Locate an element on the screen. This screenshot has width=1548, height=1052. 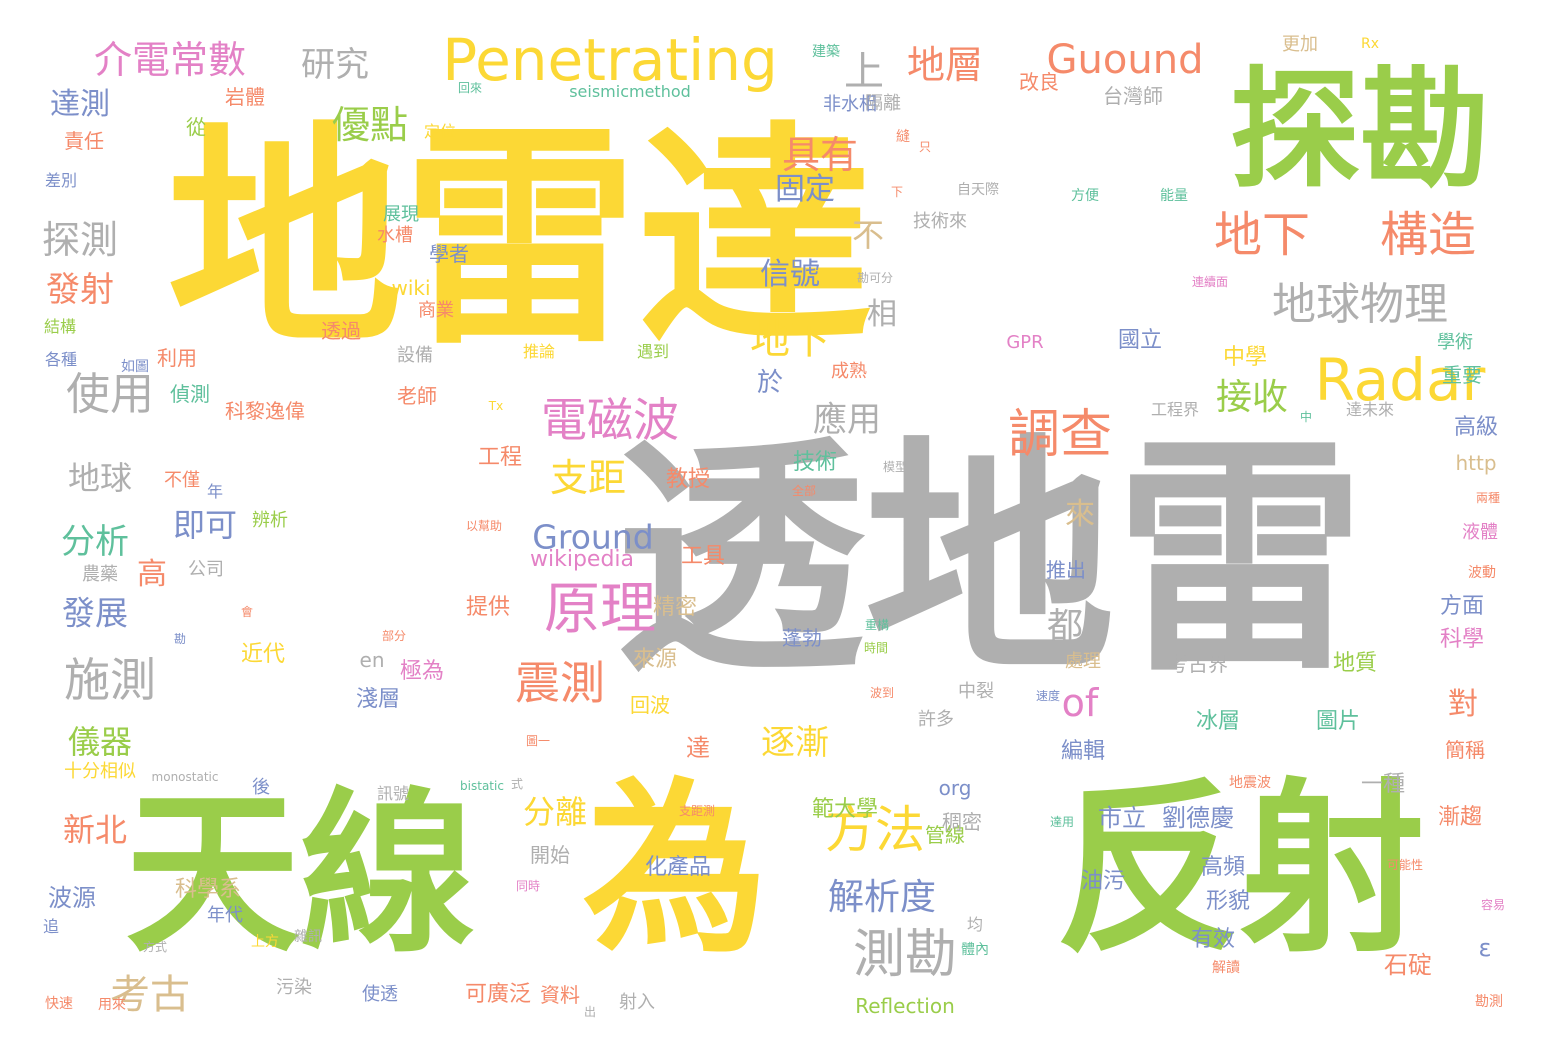
cloud-word: 測勘 is located at coordinates (905, 955).